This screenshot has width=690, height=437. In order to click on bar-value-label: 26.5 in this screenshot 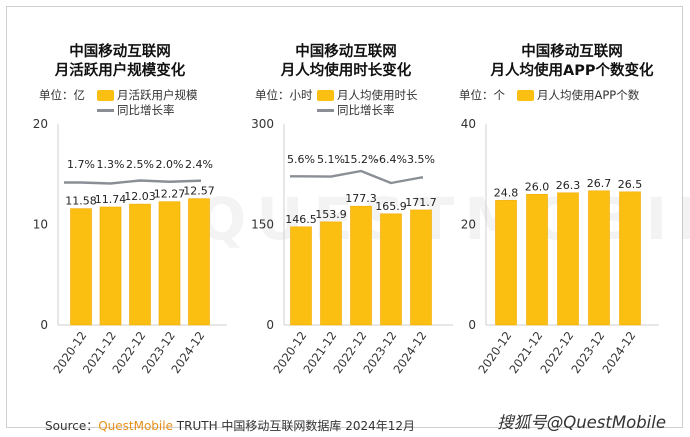, I will do `click(630, 184)`.